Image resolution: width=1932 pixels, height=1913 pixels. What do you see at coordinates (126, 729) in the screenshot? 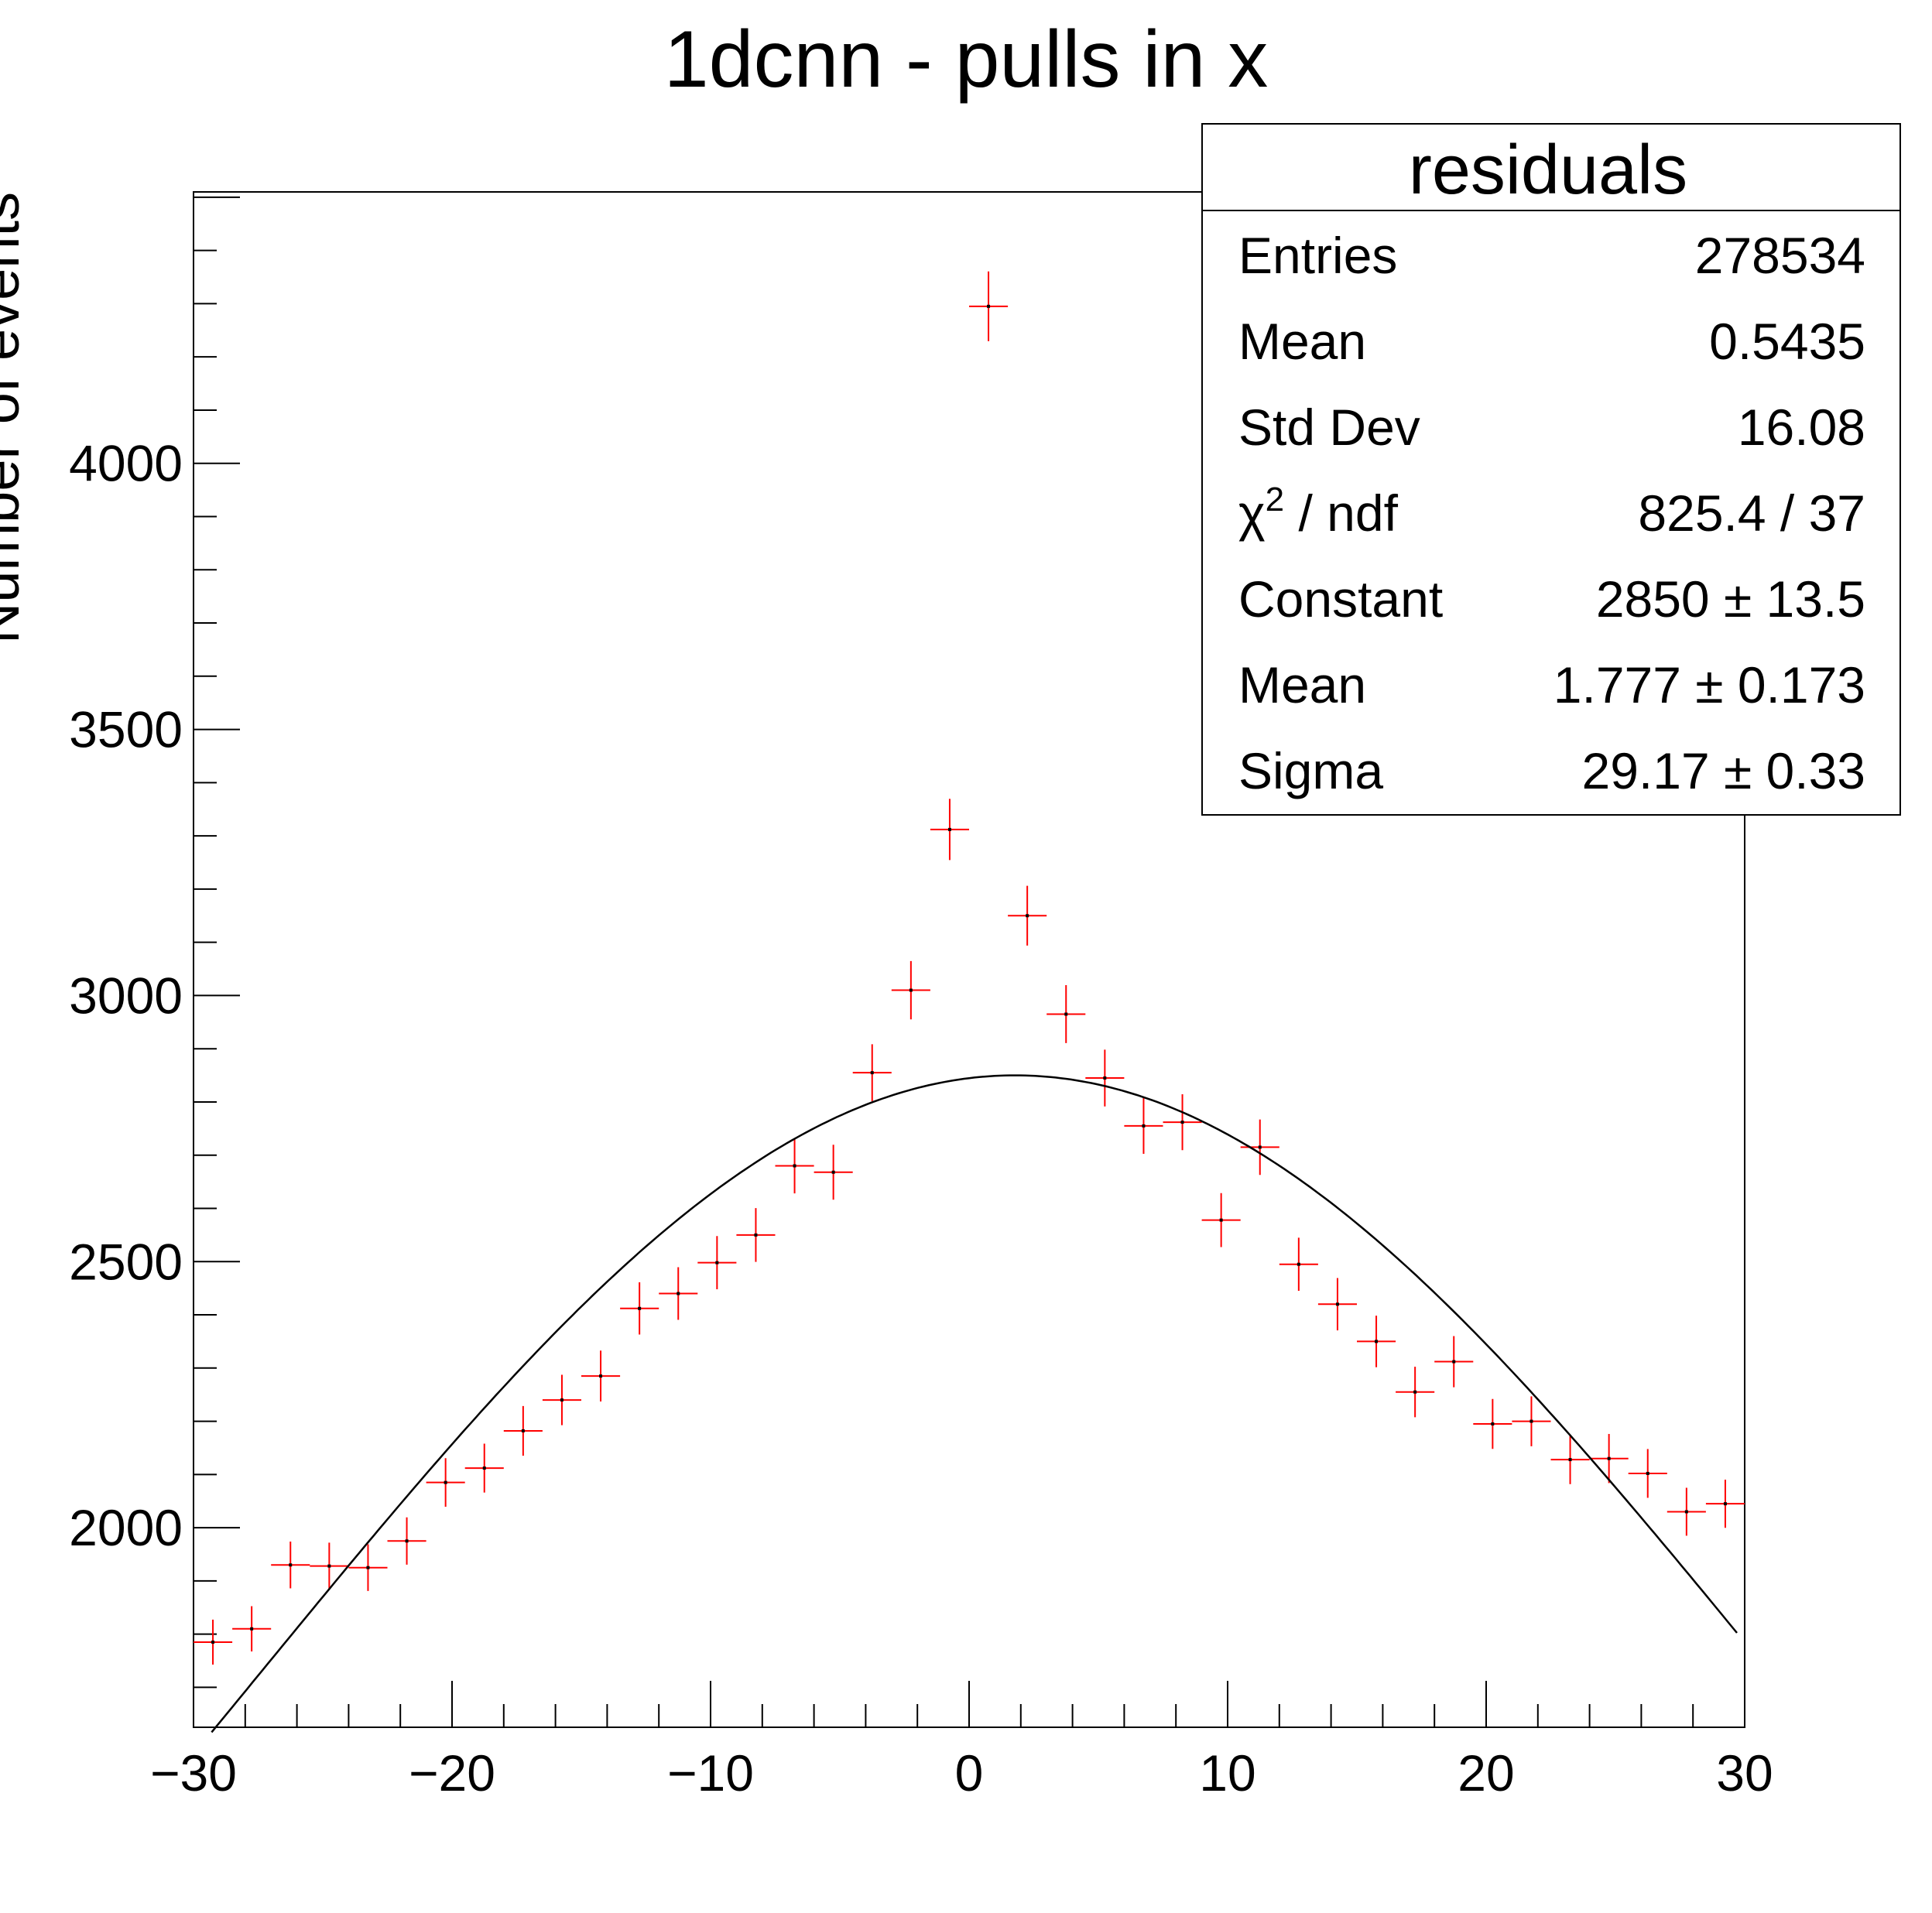
I see `y-tick-label: 3500` at bounding box center [126, 729].